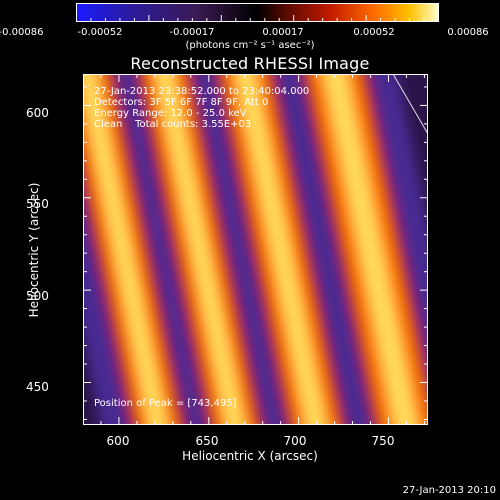 Image resolution: width=500 pixels, height=500 pixels. Describe the element at coordinates (257, 12) in the screenshot. I see `colorbar` at that location.